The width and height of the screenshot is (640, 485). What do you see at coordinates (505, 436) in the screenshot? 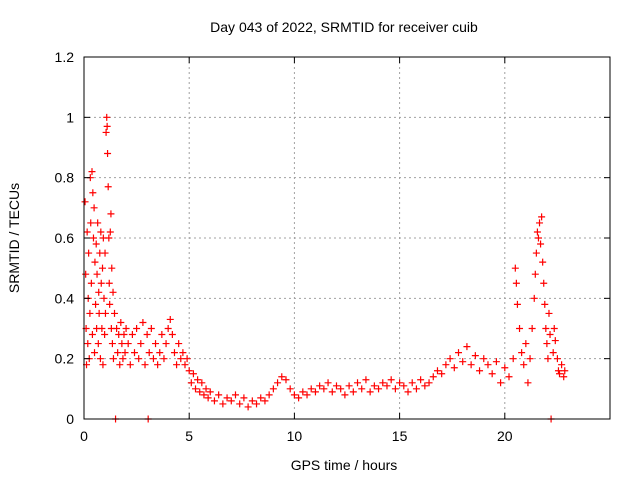
I see `x-tick-label: 20` at bounding box center [505, 436].